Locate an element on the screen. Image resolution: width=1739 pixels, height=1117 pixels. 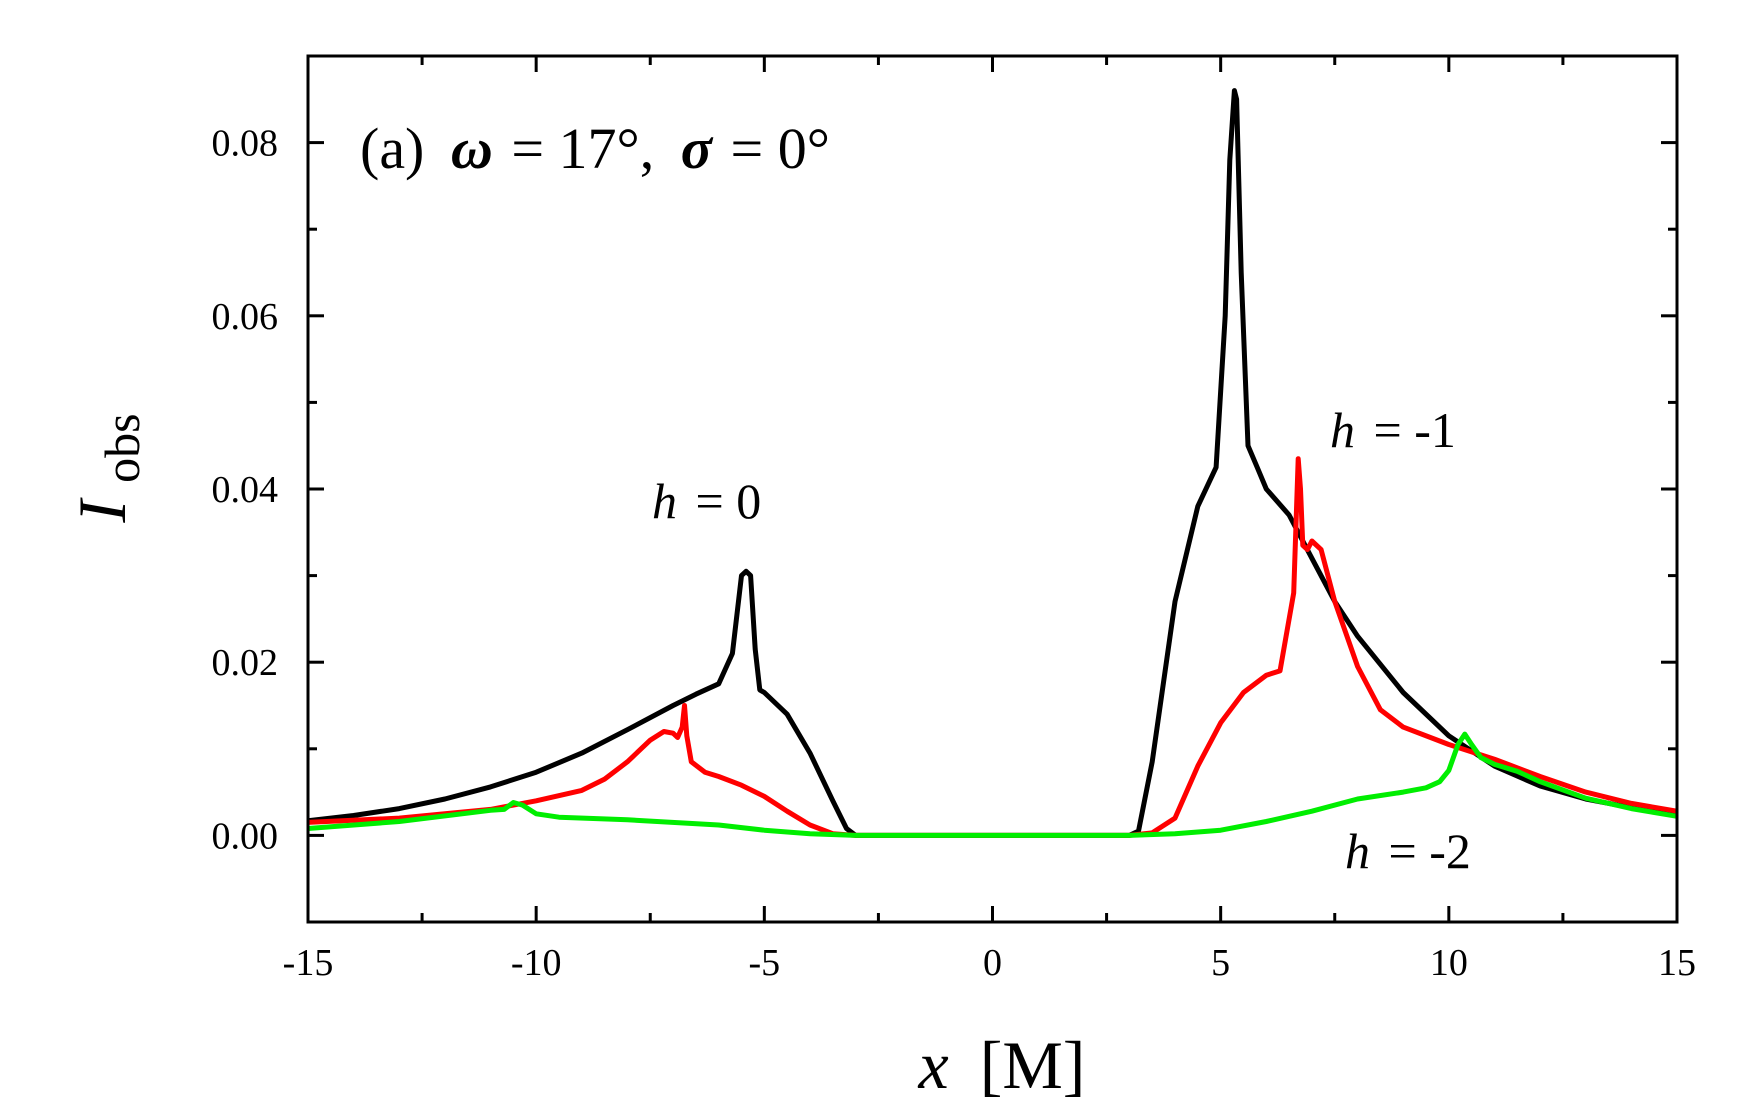
y-axis-var: I is located at coordinates (102, 510).